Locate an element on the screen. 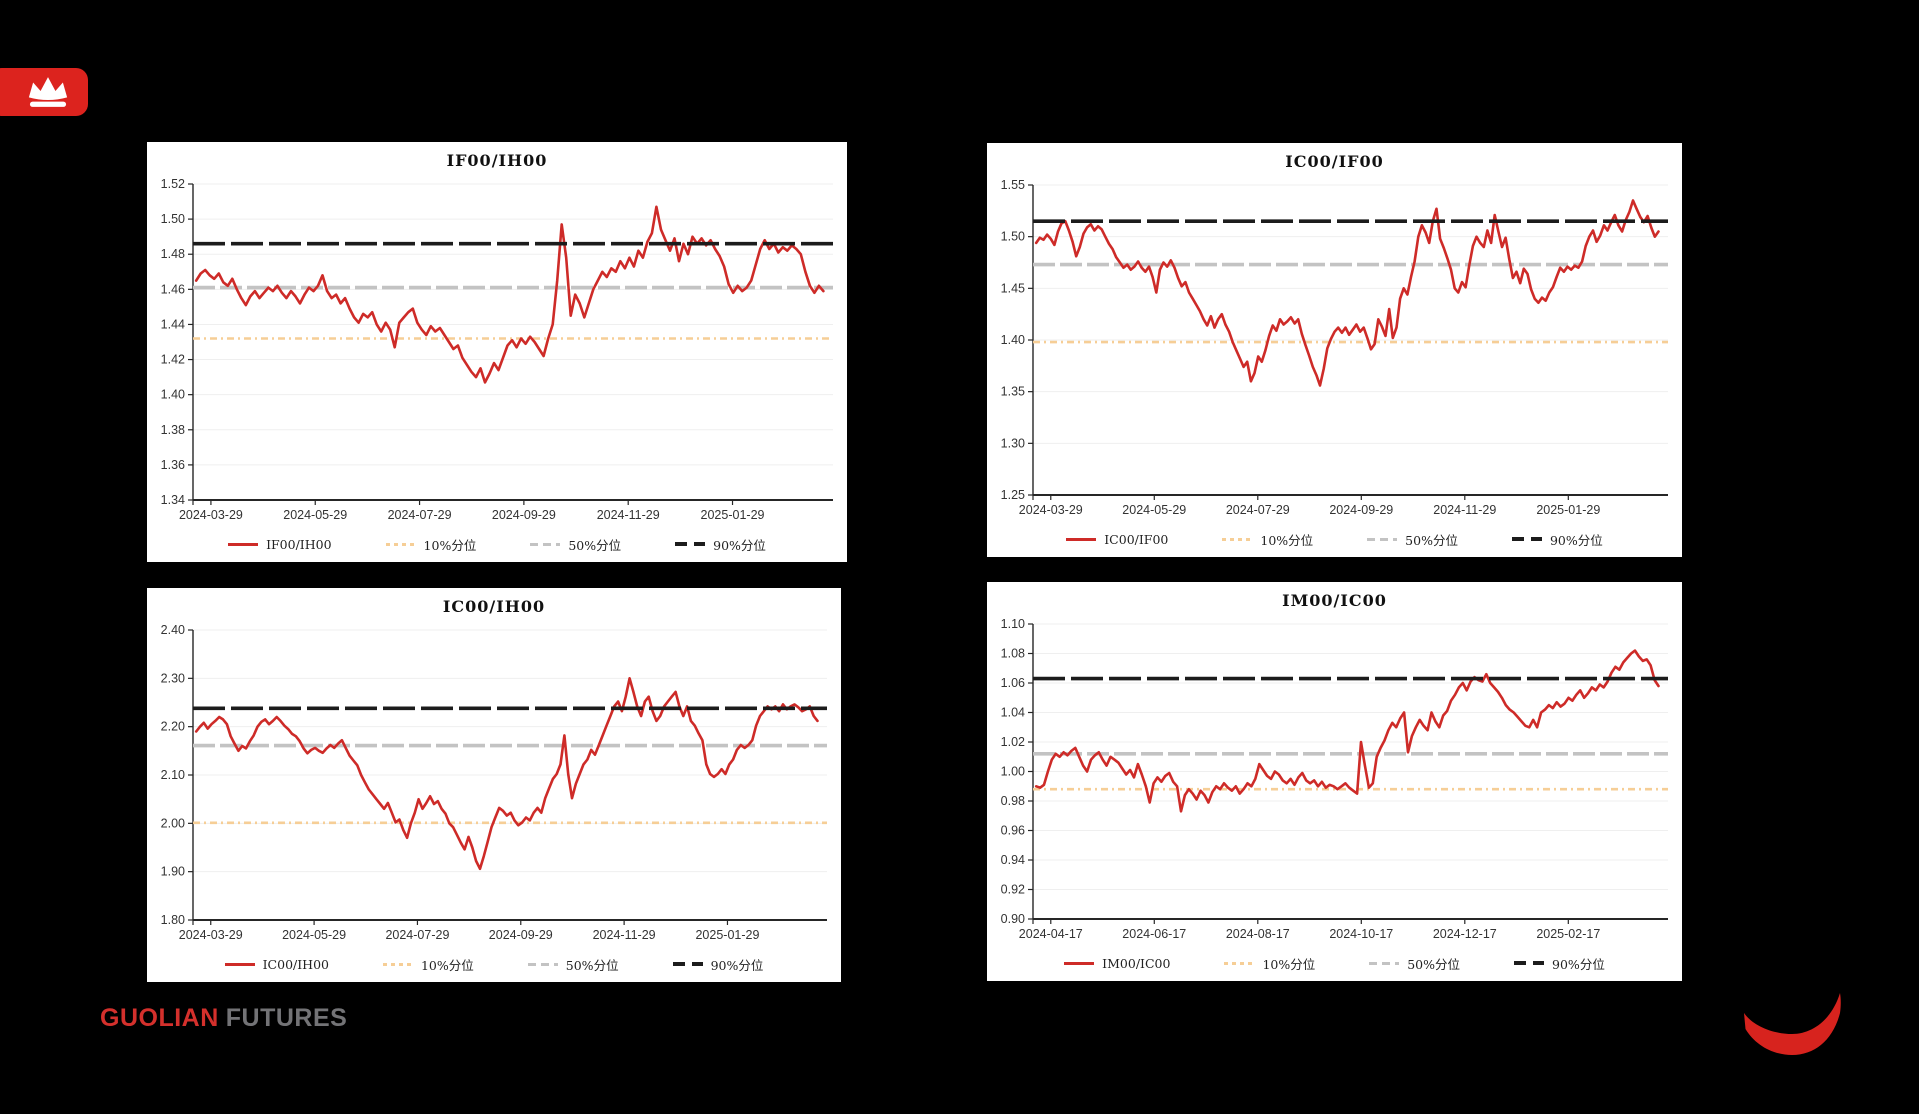  y-tick-label: 1.08 is located at coordinates (1013, 654).